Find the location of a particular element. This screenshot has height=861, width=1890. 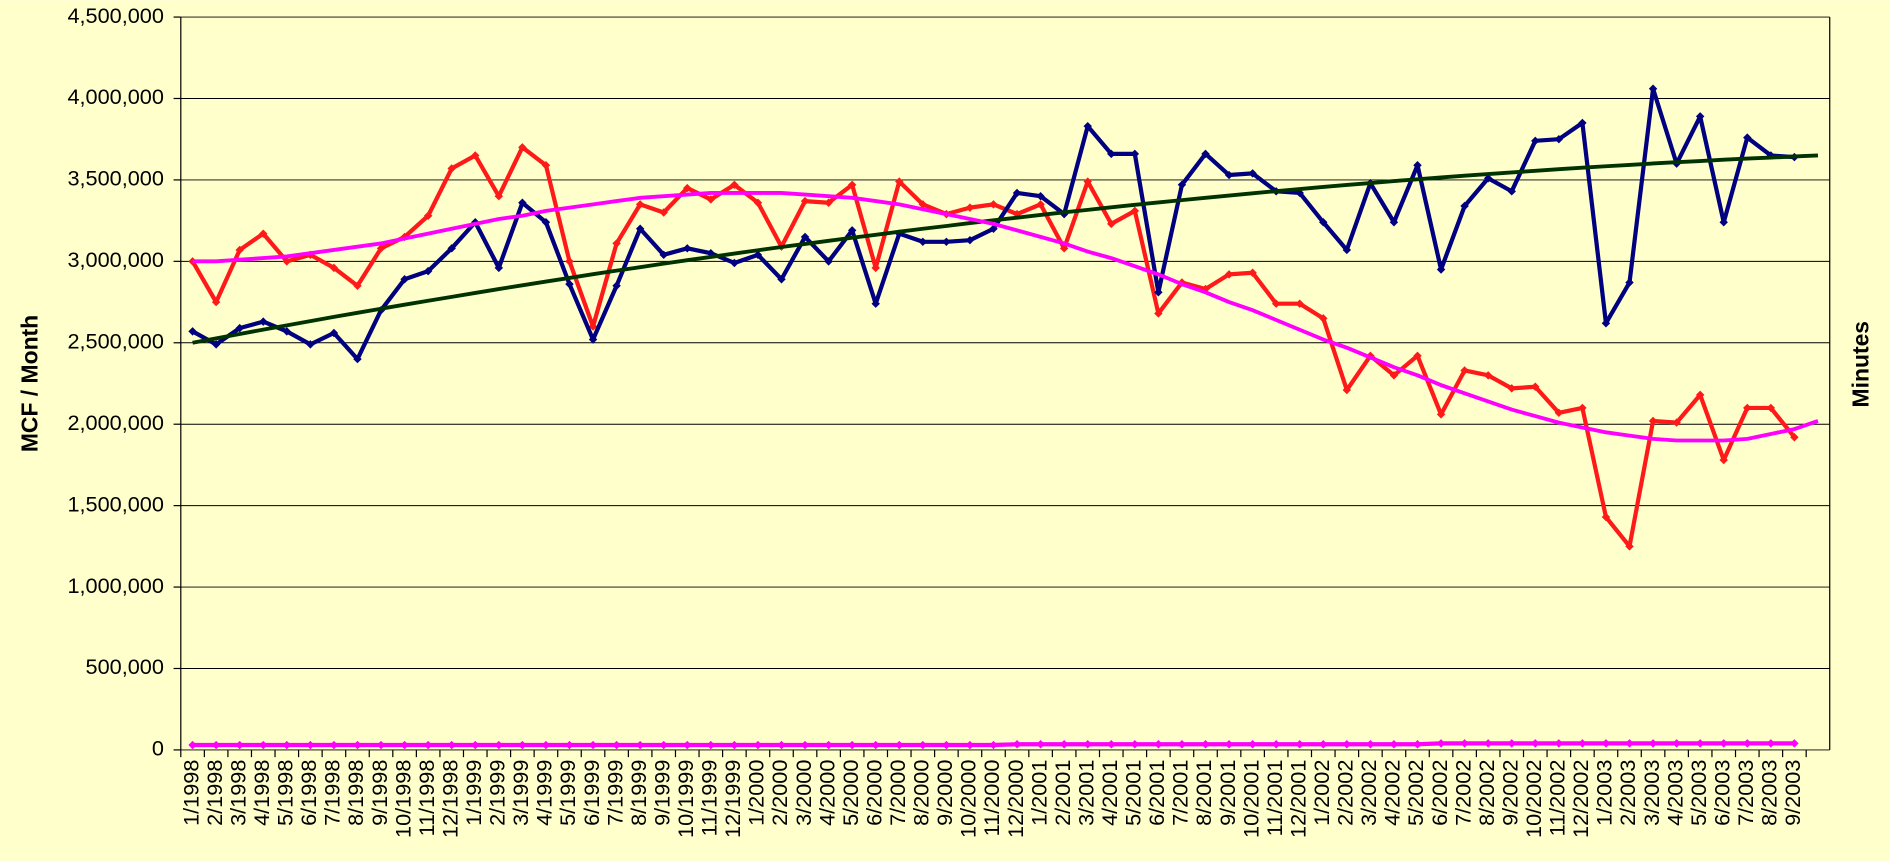

x-tick-label: 9/2002 is located at coordinates (1509, 793).